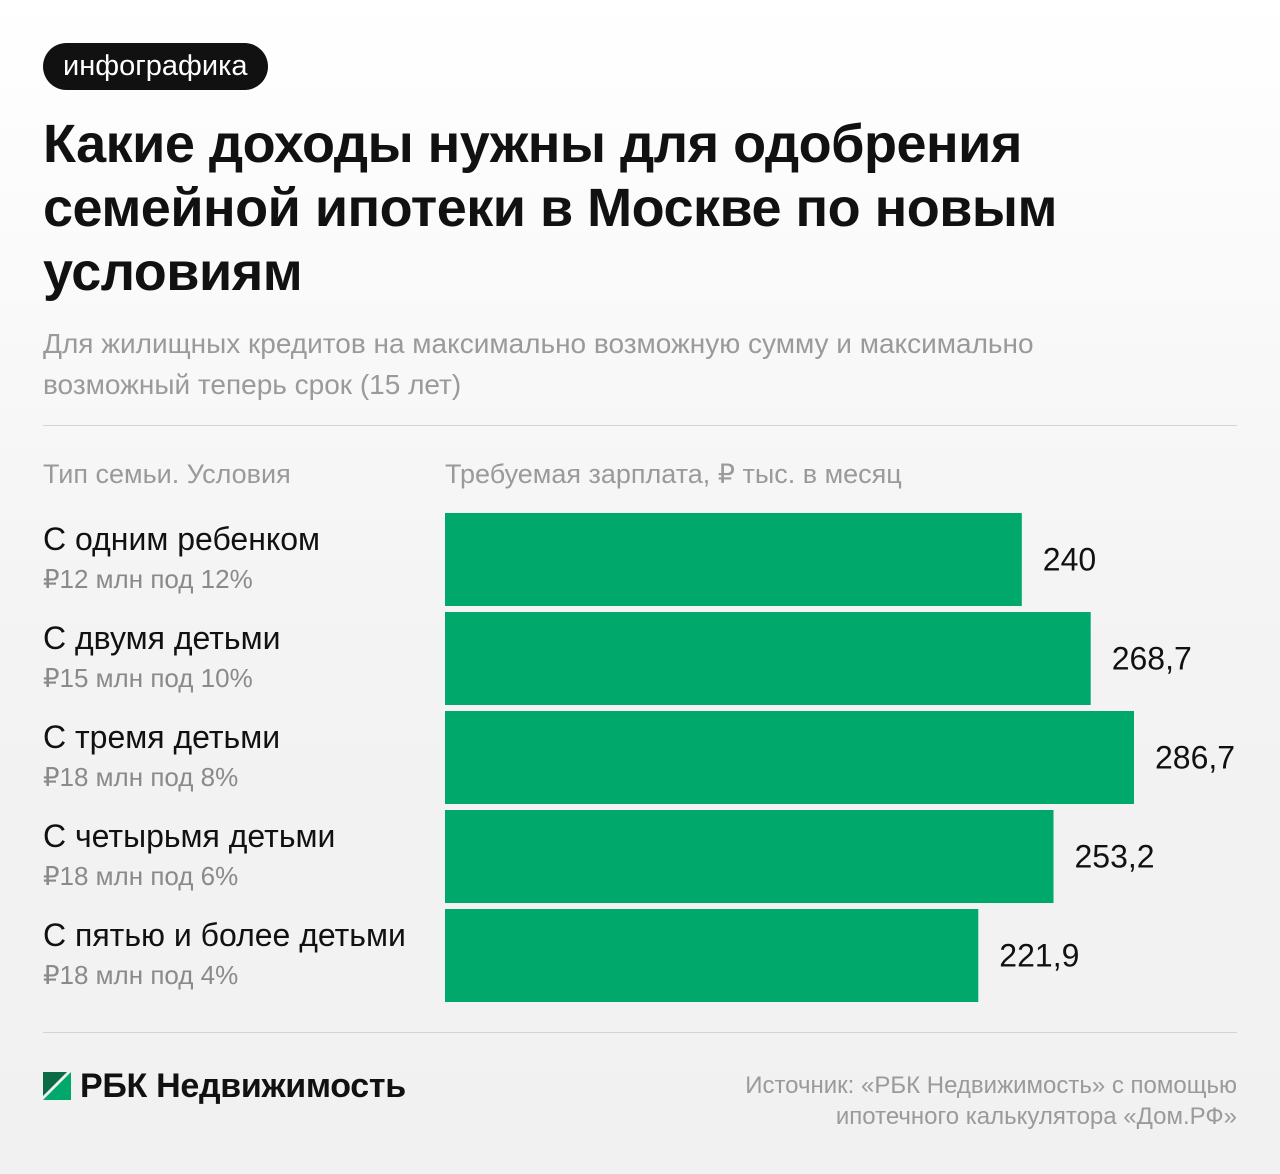  Describe the element at coordinates (162, 638) in the screenshot. I see `category-label: С двумя детьми` at that location.